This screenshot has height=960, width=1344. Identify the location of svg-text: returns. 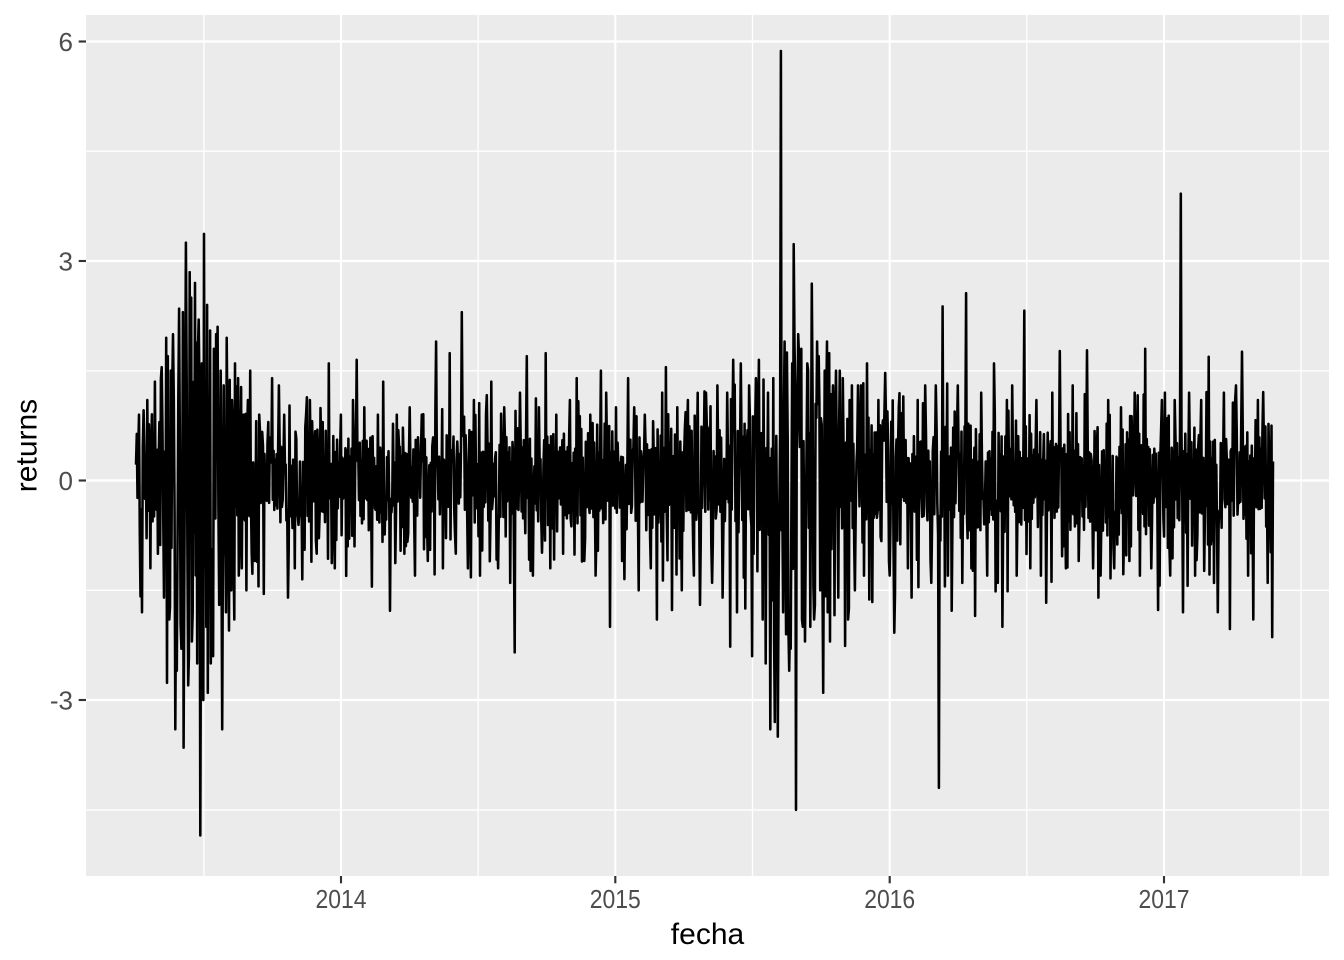
(27, 445).